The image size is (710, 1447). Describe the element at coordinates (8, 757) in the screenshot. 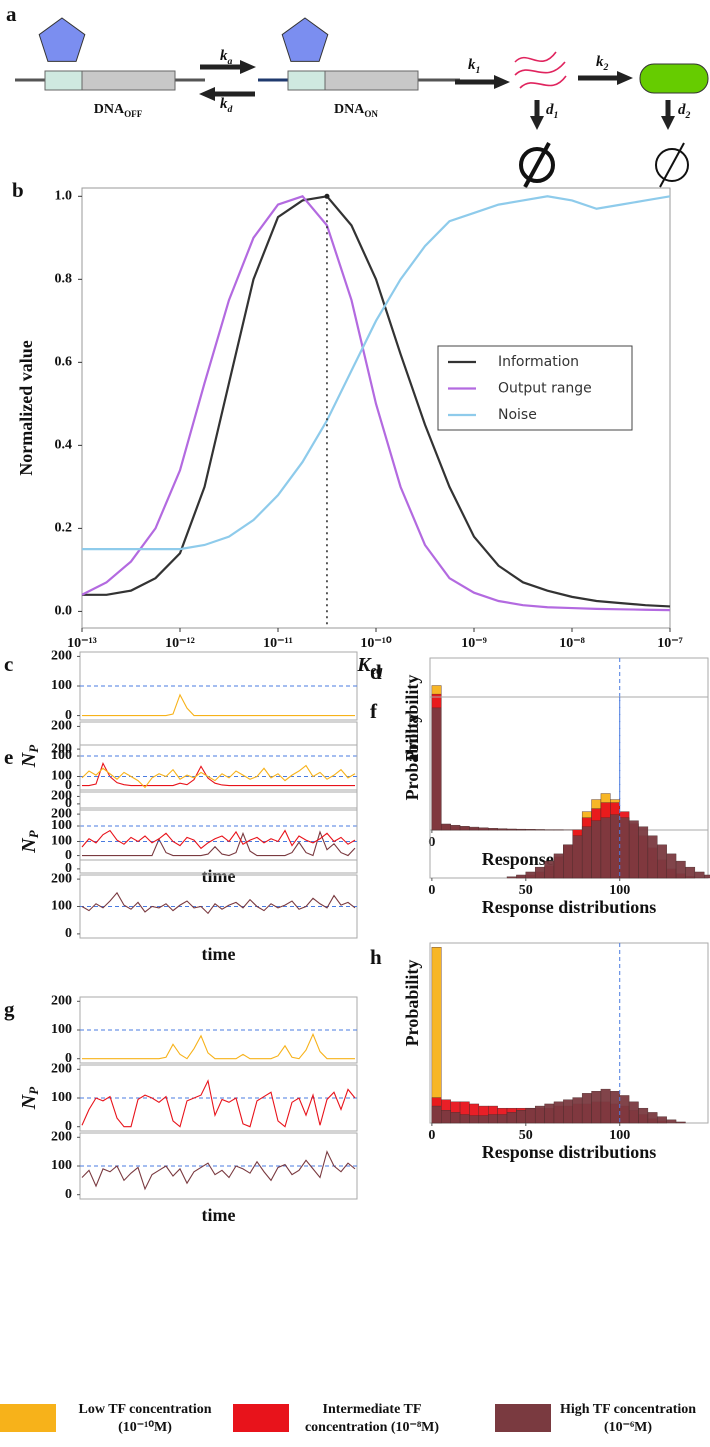

I see `panel-label: e` at that location.